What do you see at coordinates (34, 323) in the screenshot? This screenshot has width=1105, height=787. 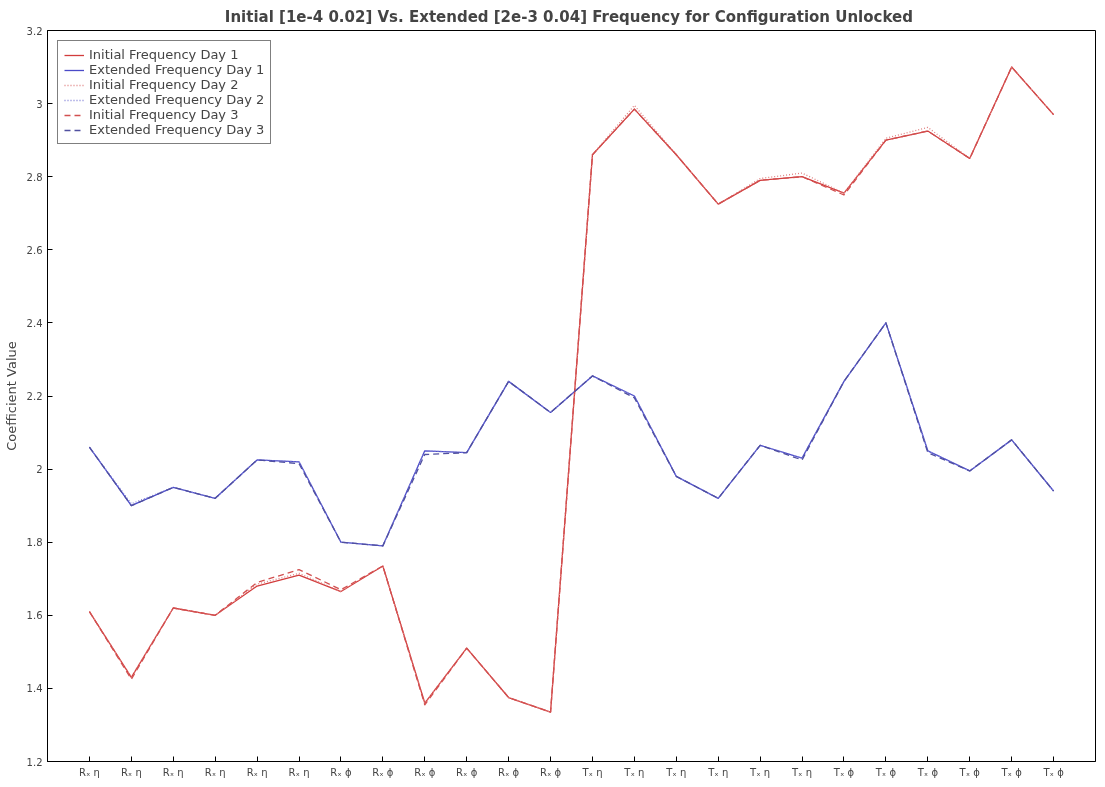 I see `y-tick-label: 2.4` at bounding box center [34, 323].